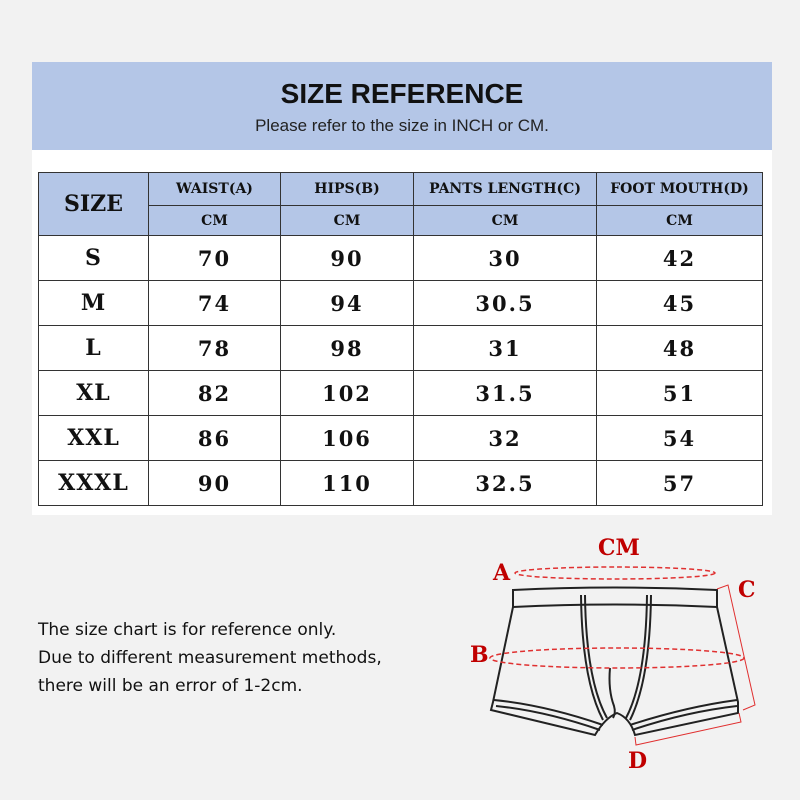 This screenshot has width=800, height=800. What do you see at coordinates (638, 761) in the screenshot?
I see `label-d: D` at bounding box center [638, 761].